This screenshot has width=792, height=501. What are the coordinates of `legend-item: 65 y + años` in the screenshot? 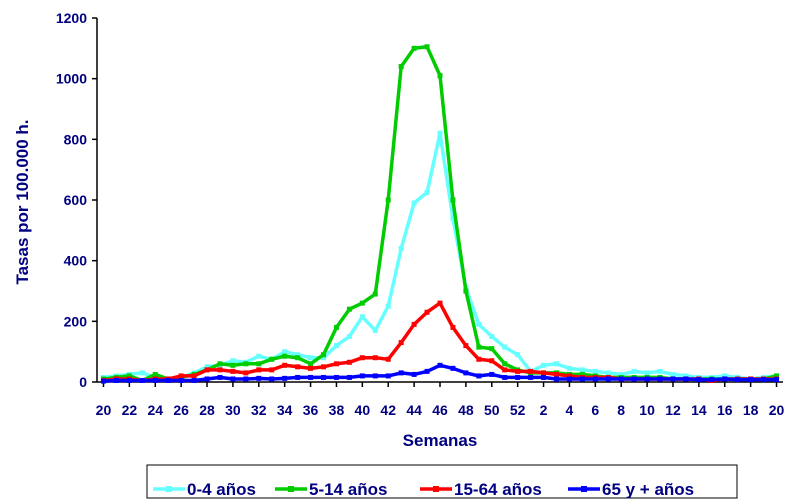 It's located at (631, 489).